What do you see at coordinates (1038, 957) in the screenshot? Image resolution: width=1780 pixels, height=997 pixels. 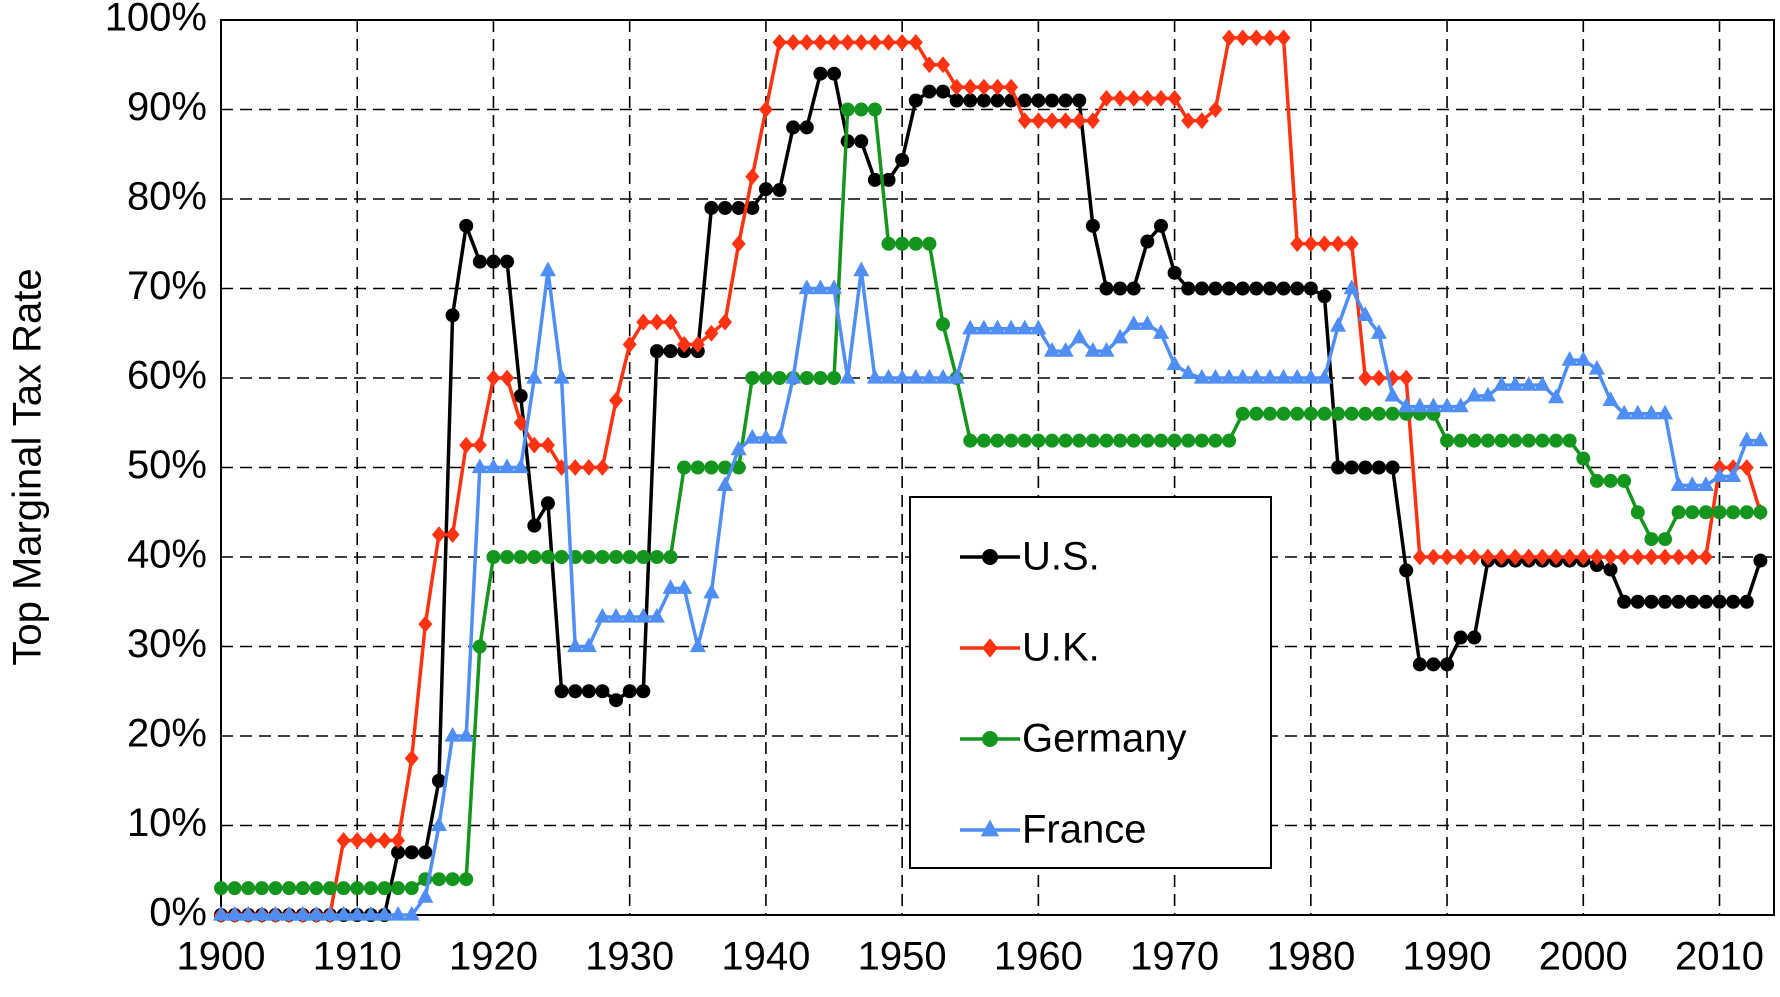 I see `x-tick-label: 1960` at bounding box center [1038, 957].